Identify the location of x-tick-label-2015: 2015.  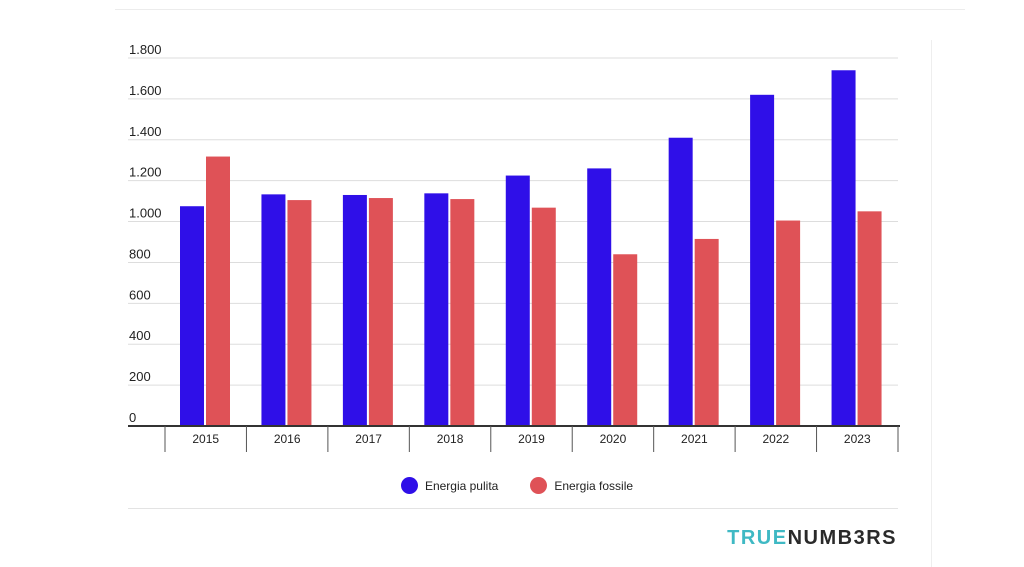
(205, 439).